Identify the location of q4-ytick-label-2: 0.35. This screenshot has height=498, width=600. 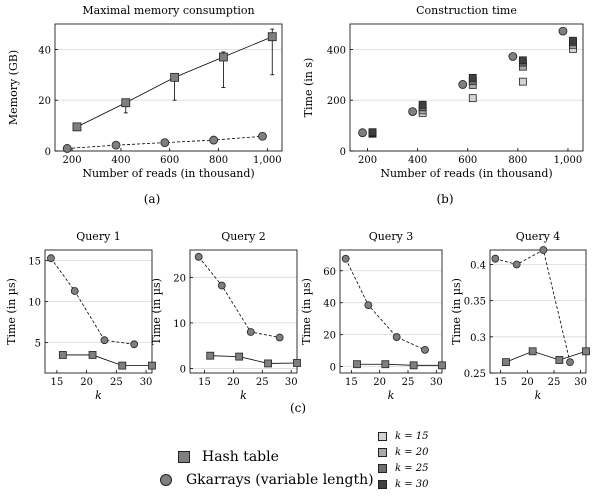
(475, 302).